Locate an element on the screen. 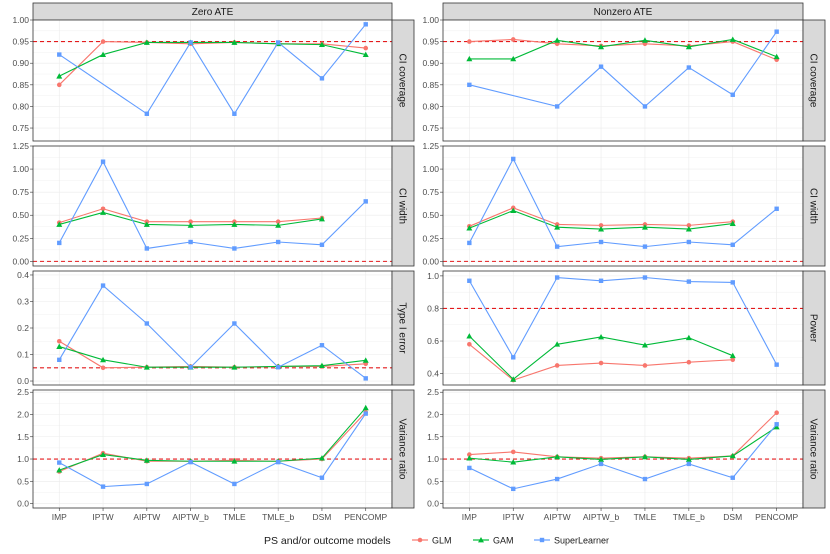 The image size is (830, 554). y-tick-label: 0.3 is located at coordinates (23, 301).